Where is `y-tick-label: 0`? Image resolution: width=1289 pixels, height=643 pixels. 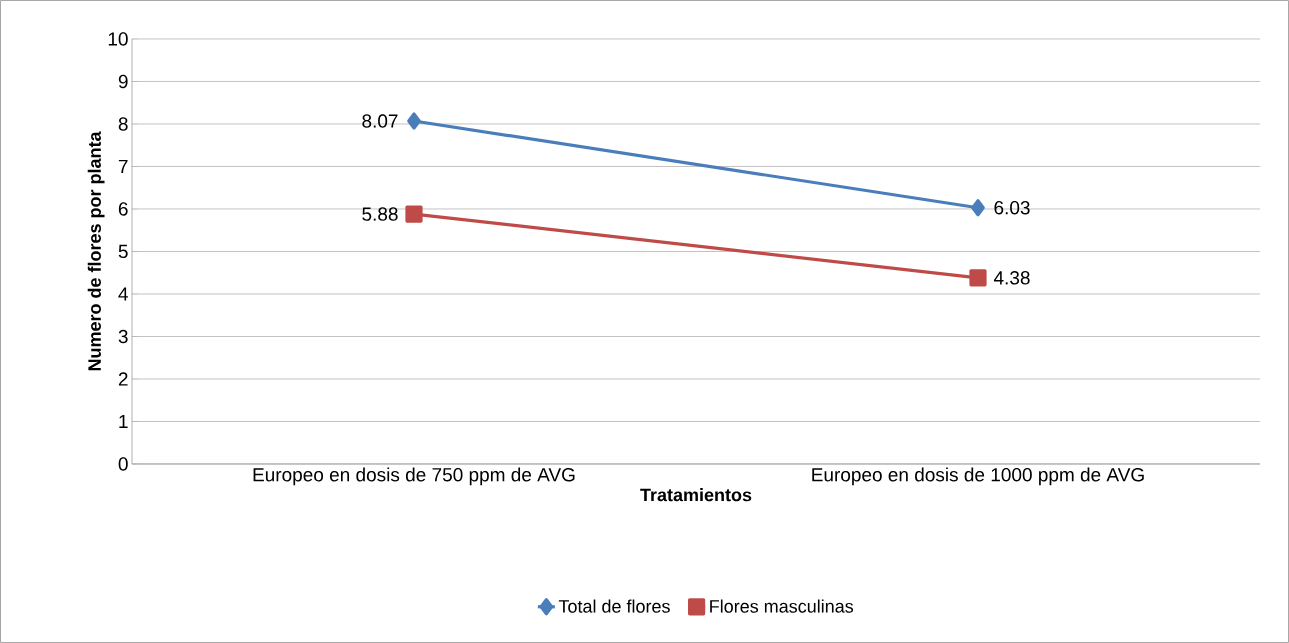
y-tick-label: 0 is located at coordinates (123, 464).